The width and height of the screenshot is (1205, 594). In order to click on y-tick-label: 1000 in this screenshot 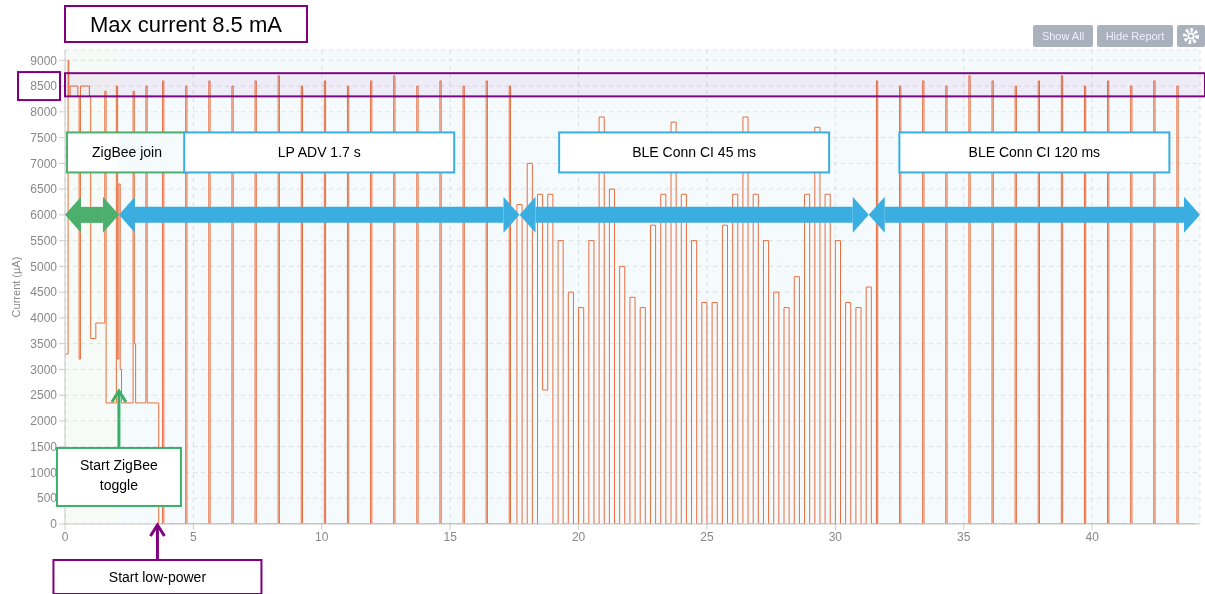, I will do `click(44, 472)`.